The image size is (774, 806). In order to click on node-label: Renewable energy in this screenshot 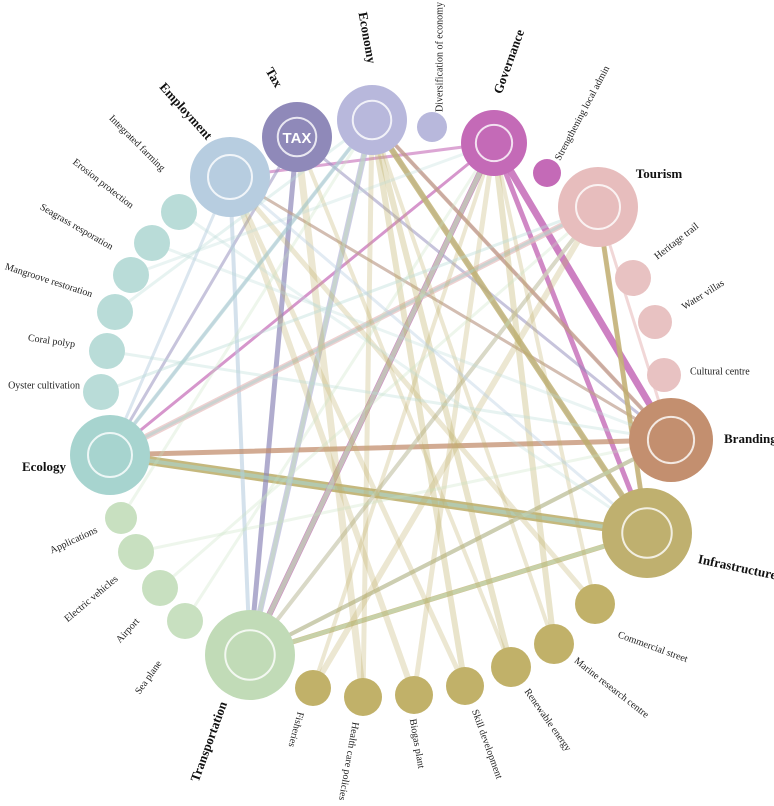, I will do `click(547, 720)`.